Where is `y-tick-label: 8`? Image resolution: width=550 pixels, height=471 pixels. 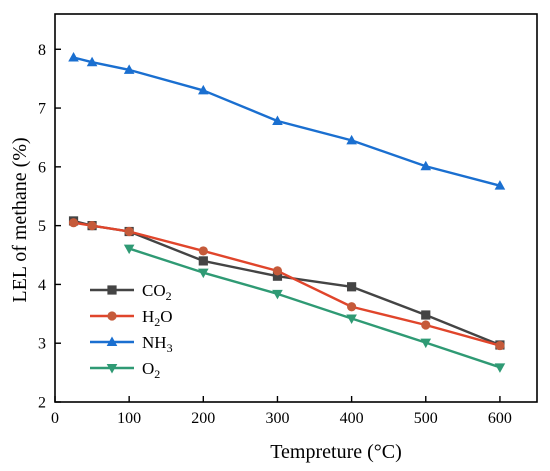
y-tick-label: 8 is located at coordinates (42, 50).